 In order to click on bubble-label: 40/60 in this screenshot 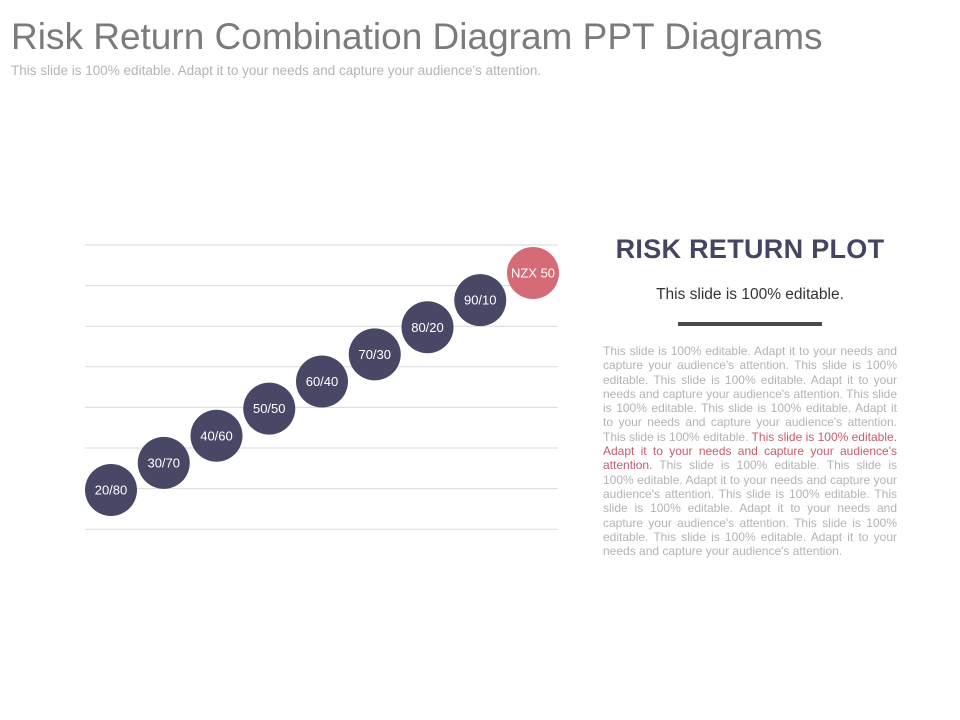, I will do `click(216, 435)`.